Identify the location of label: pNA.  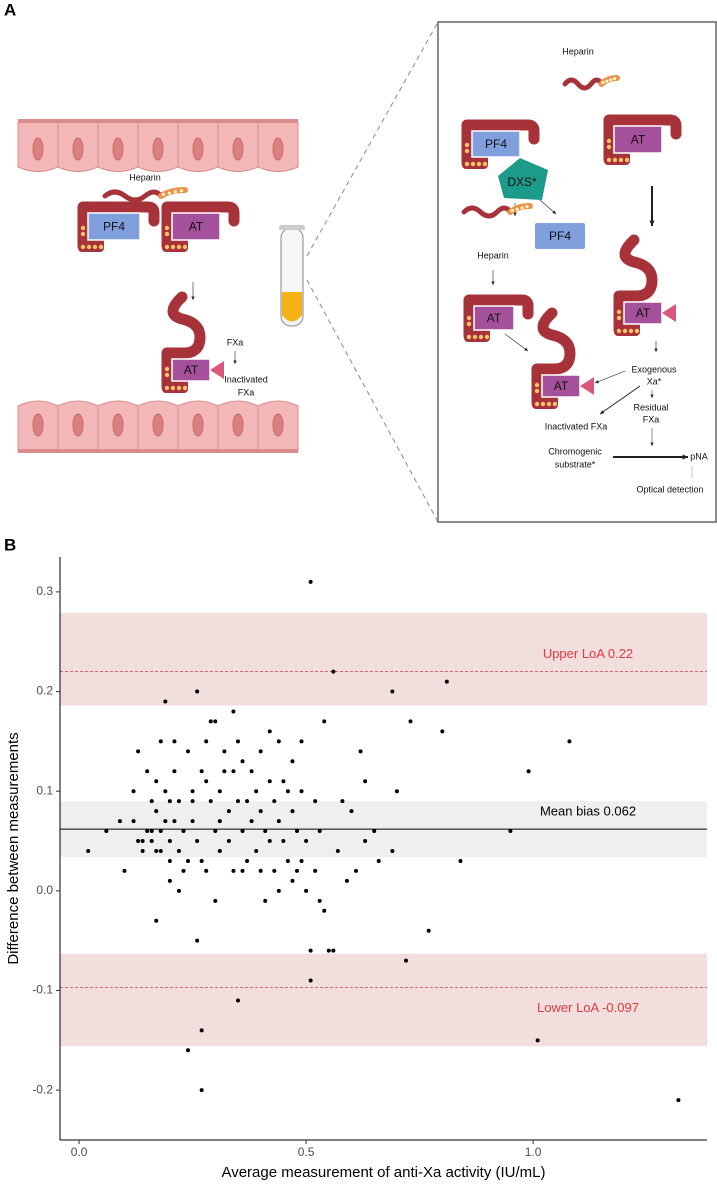
(699, 456).